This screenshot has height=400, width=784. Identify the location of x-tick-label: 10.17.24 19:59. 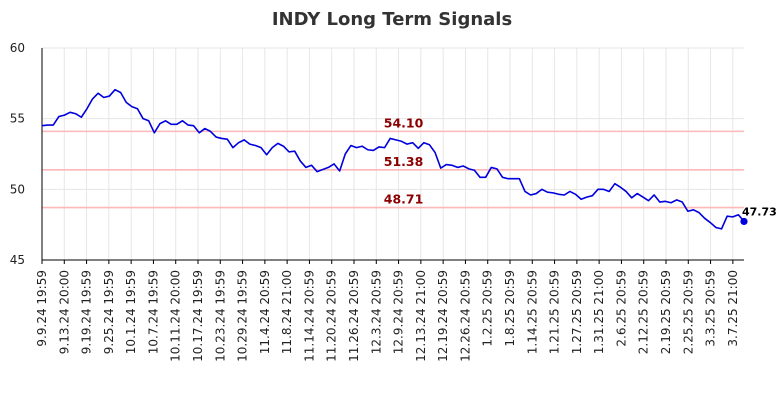
(198, 316).